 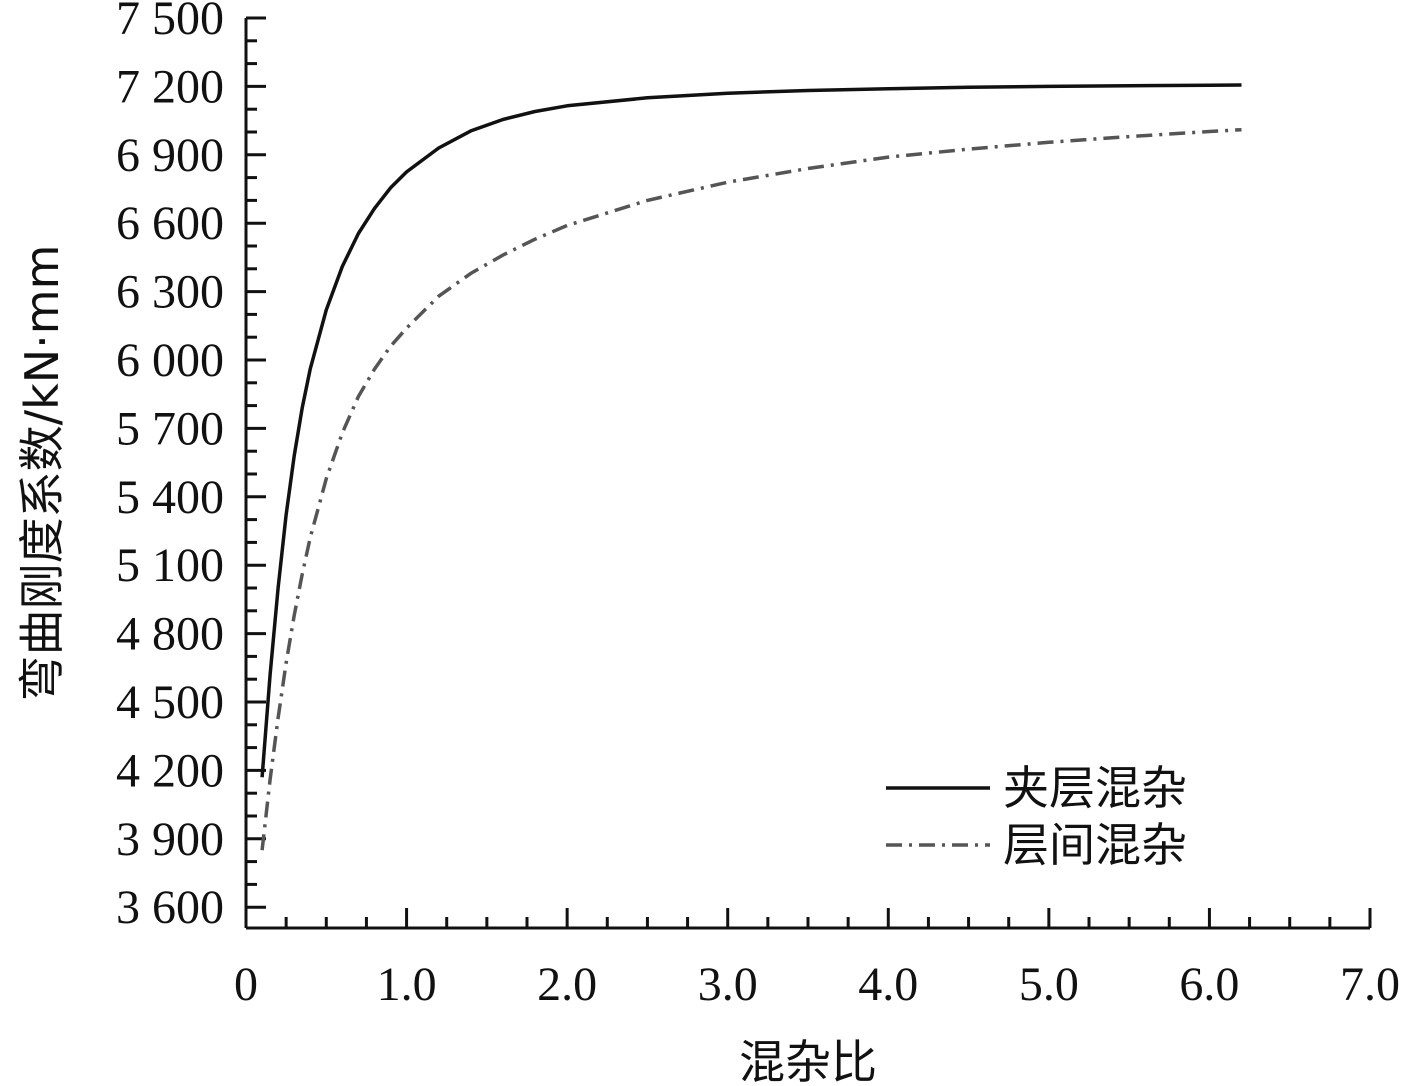 I want to click on y-tick-label: 3 600, so click(x=170, y=907).